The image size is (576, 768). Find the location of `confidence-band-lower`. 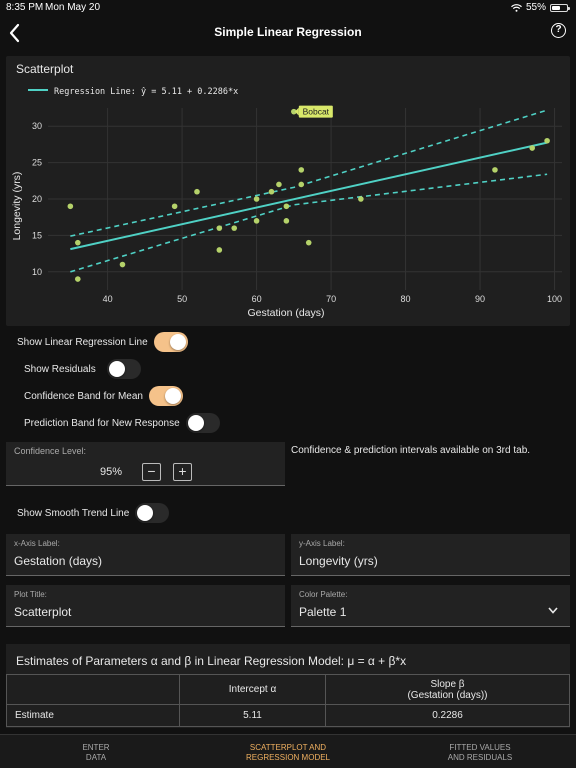

confidence-band-lower is located at coordinates (309, 223).